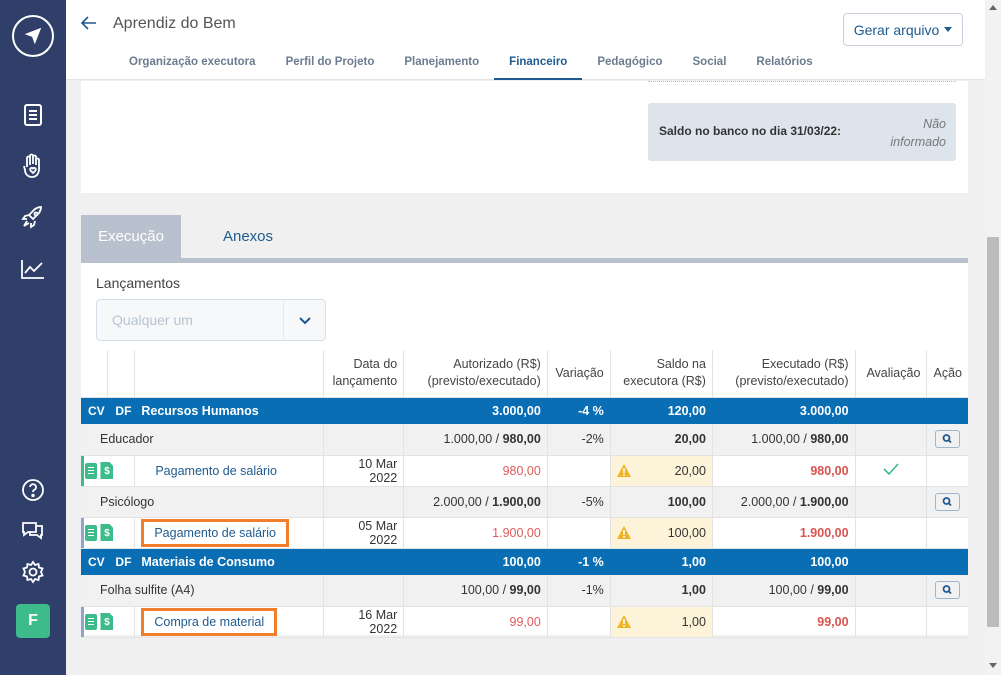  Describe the element at coordinates (784, 502) in the screenshot. I see `item-executed: 2.000,00 / 1.900,00` at that location.